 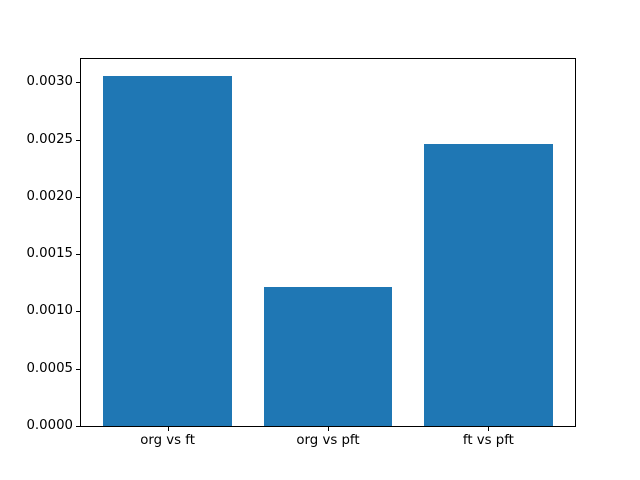 What do you see at coordinates (49, 196) in the screenshot?
I see `y-tick-label: 0.0020` at bounding box center [49, 196].